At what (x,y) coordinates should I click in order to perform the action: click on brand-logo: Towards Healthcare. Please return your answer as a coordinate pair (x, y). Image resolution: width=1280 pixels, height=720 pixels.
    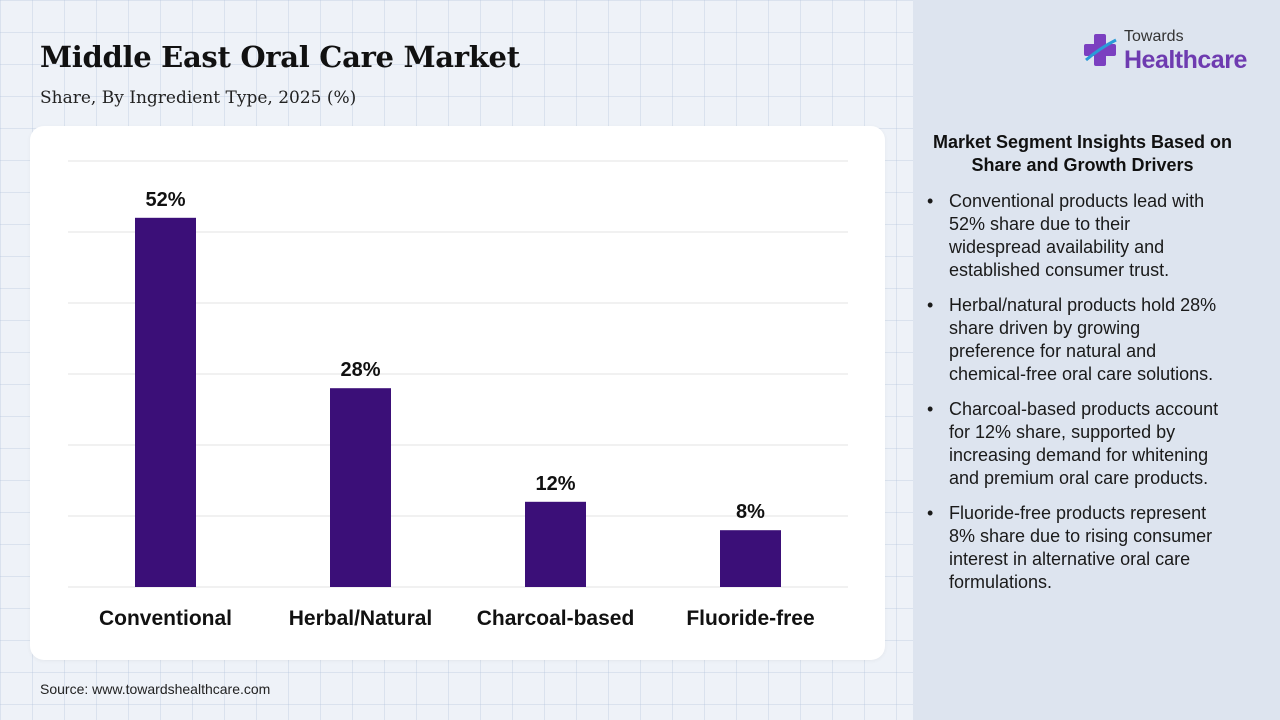
    Looking at the image, I should click on (1170, 53).